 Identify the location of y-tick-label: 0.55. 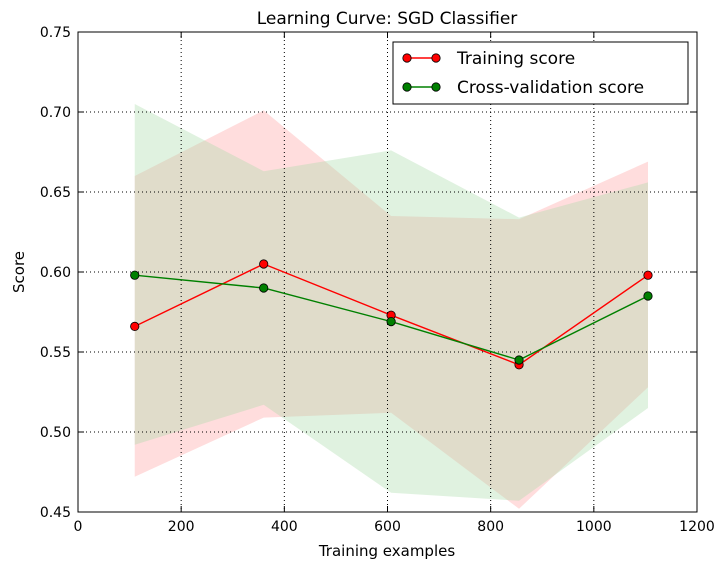
(55, 353).